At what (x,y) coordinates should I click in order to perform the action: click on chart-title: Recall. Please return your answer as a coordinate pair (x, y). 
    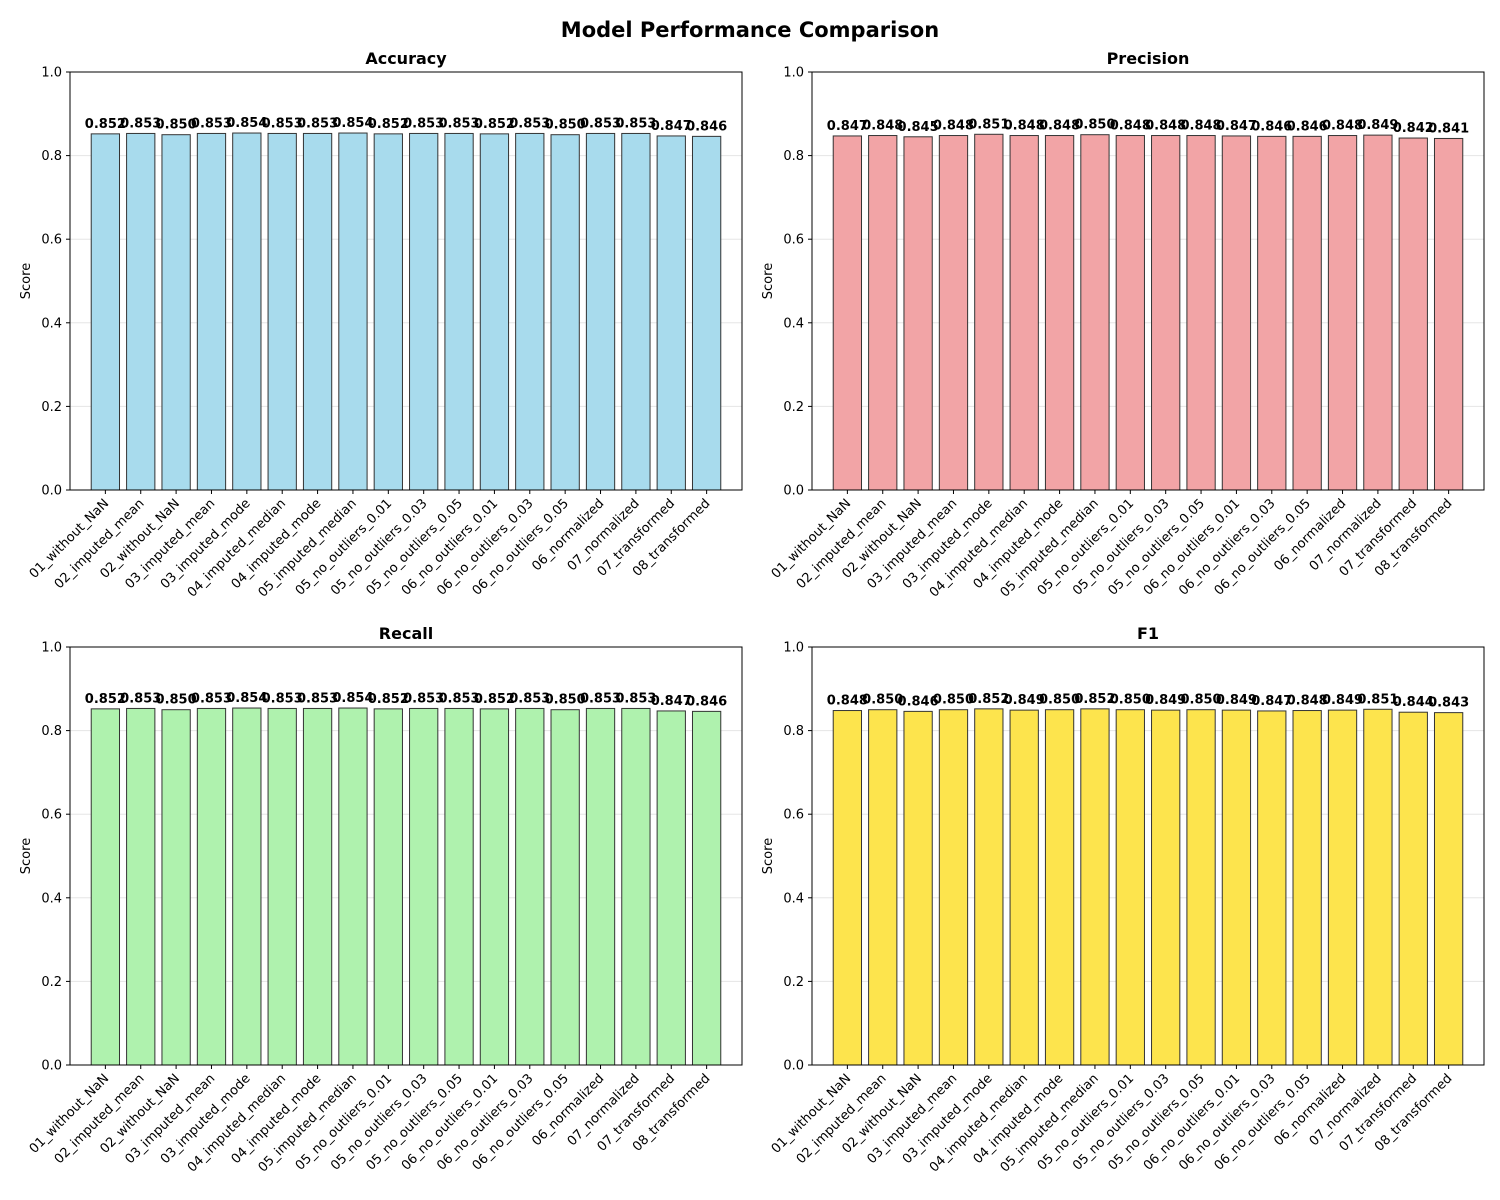
    Looking at the image, I should click on (406, 633).